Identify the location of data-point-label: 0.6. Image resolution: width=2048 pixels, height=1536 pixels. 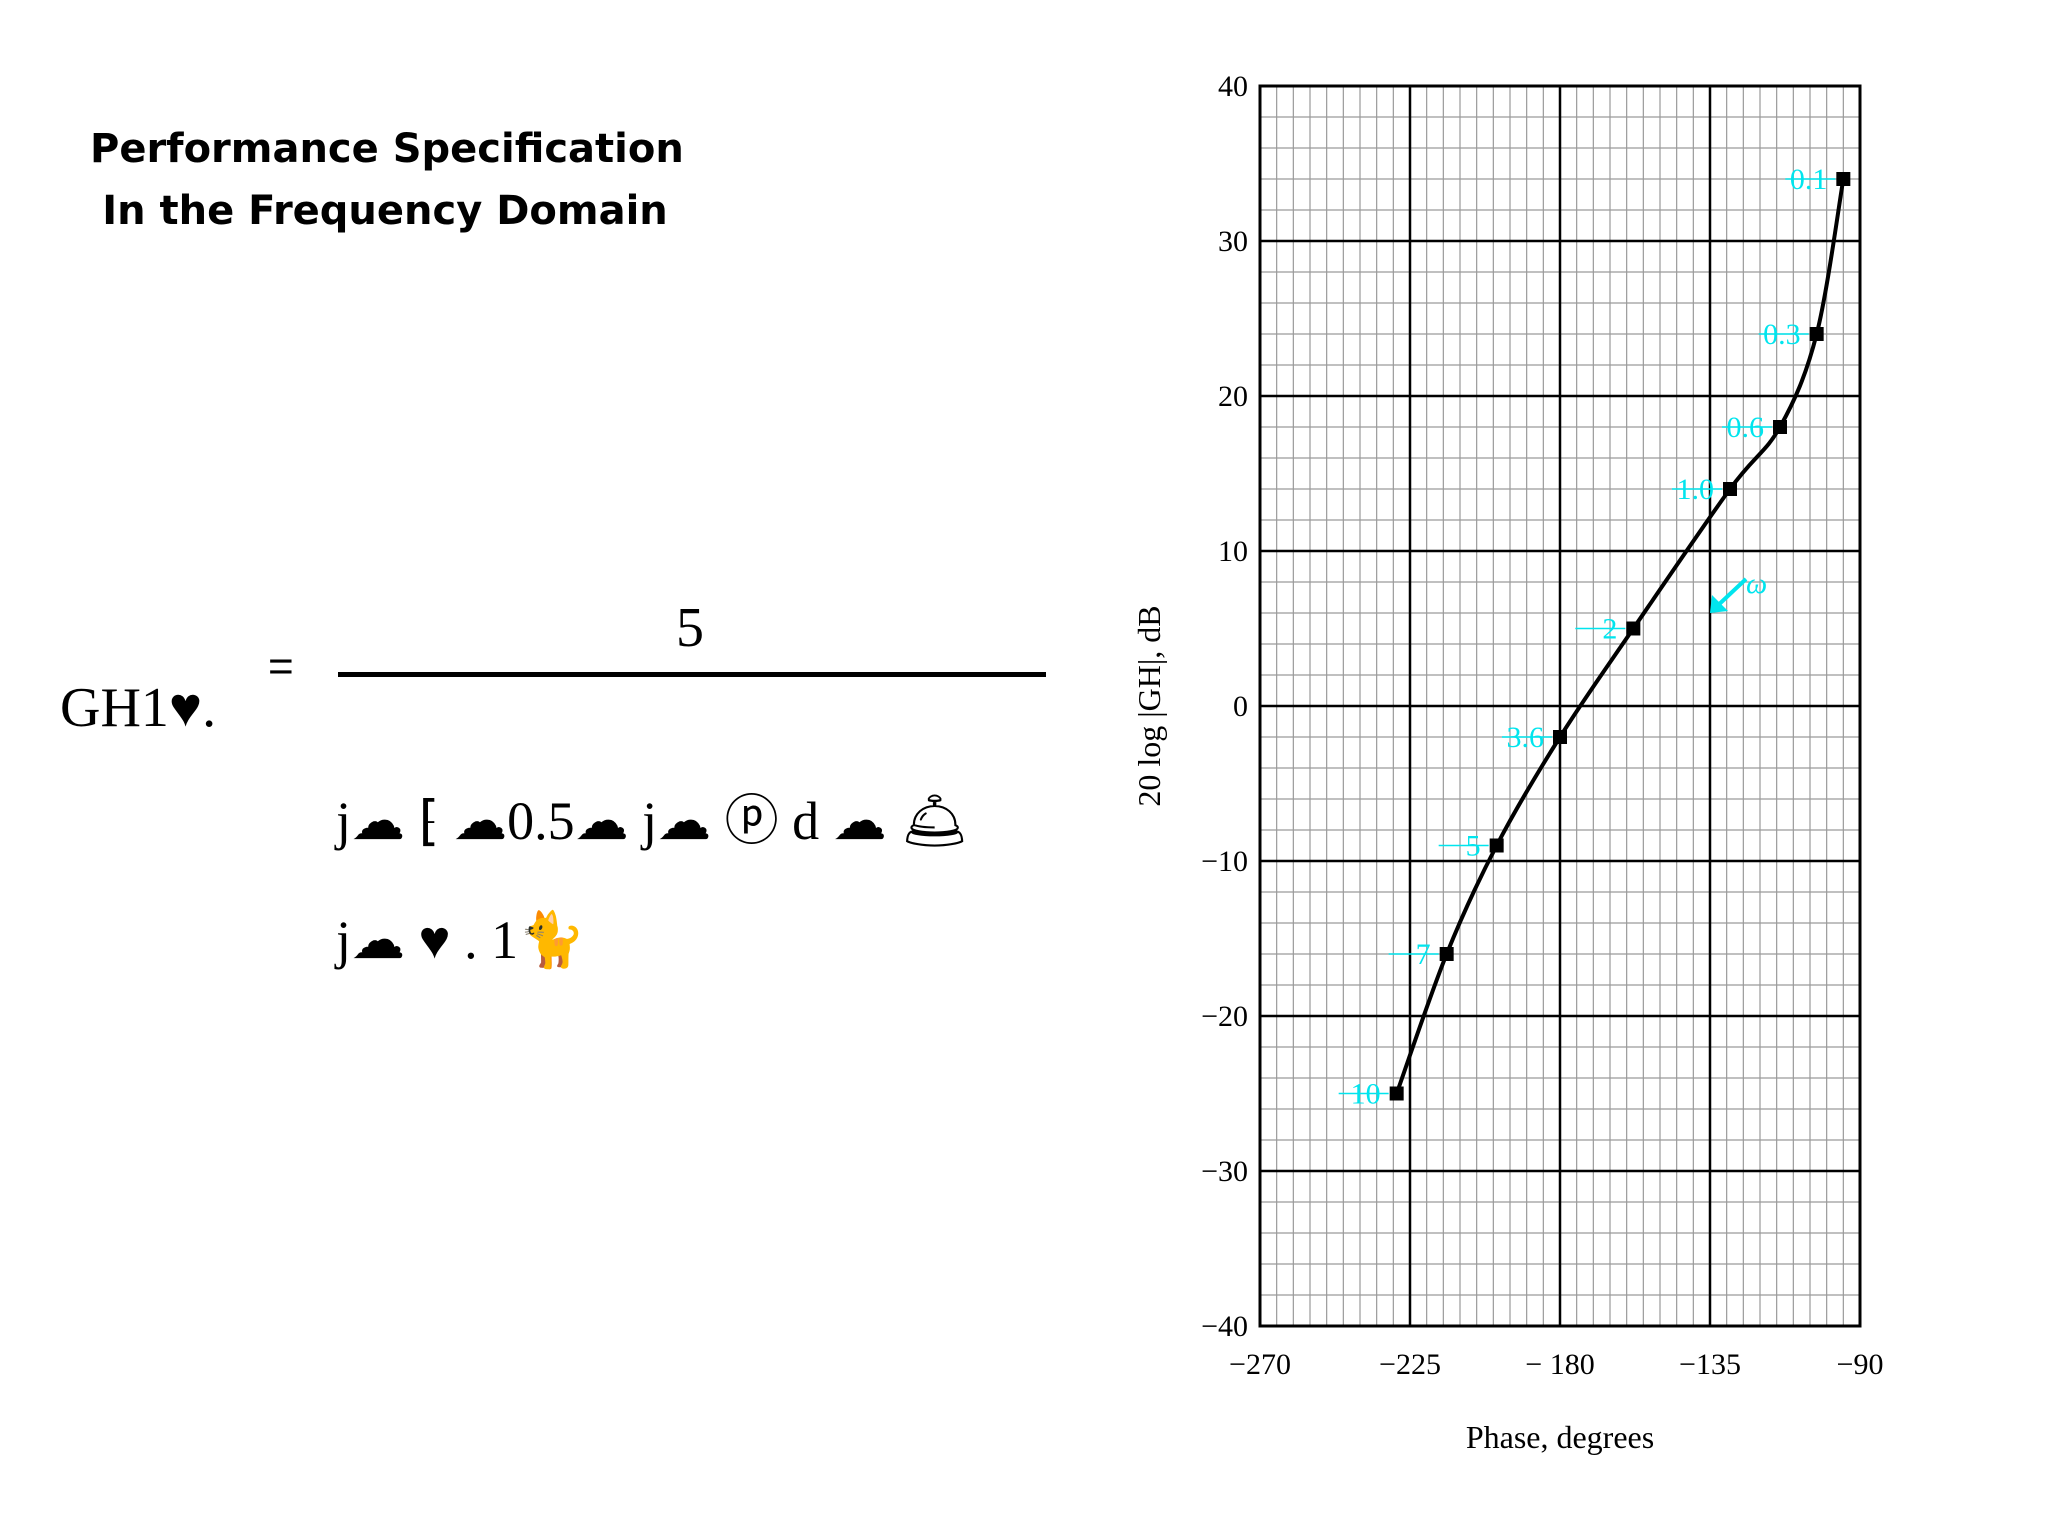
(1746, 427).